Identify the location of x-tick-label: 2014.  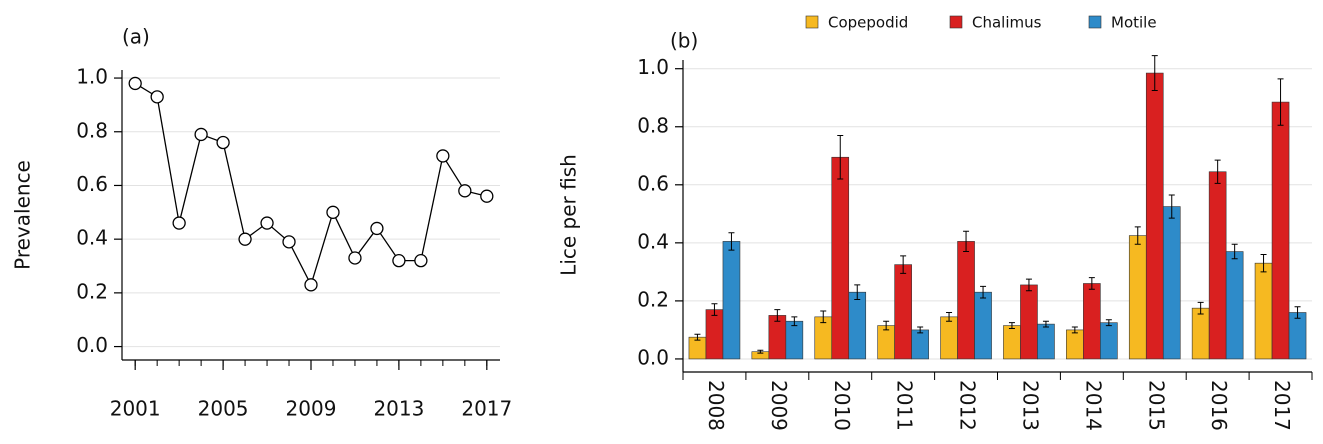
(1093, 405).